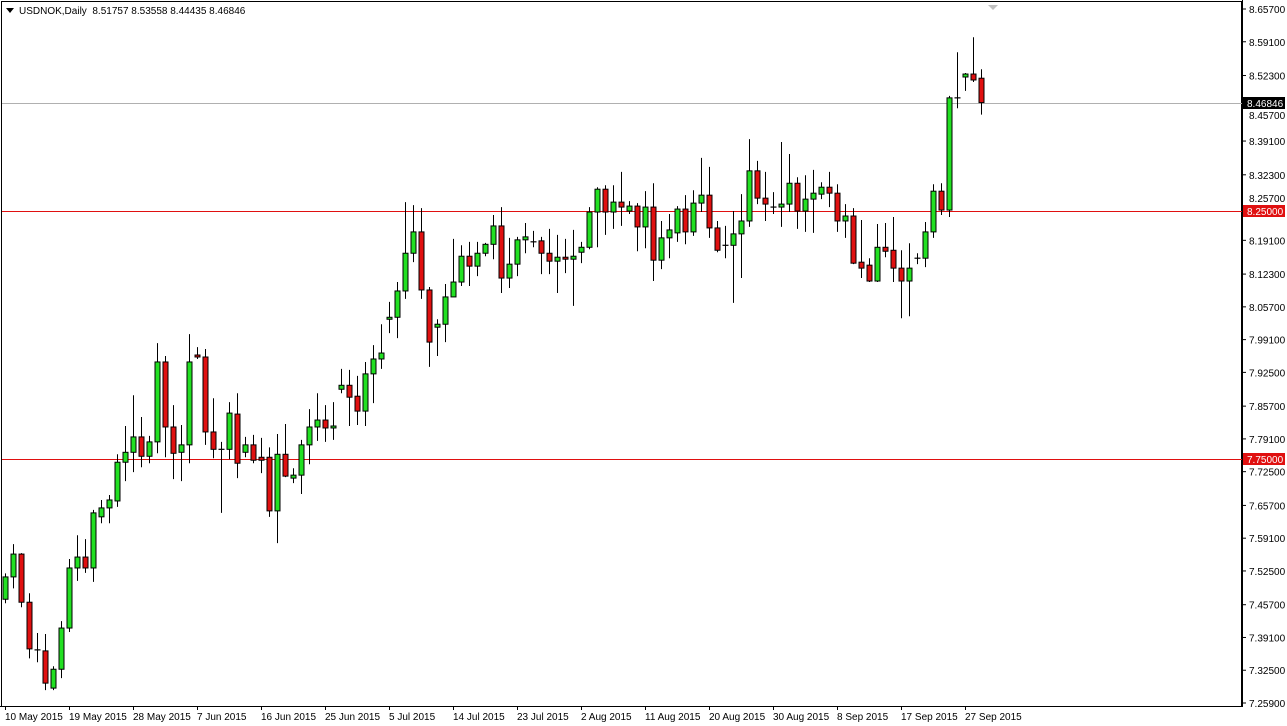  I want to click on dropdown-triangle-icon, so click(10, 10).